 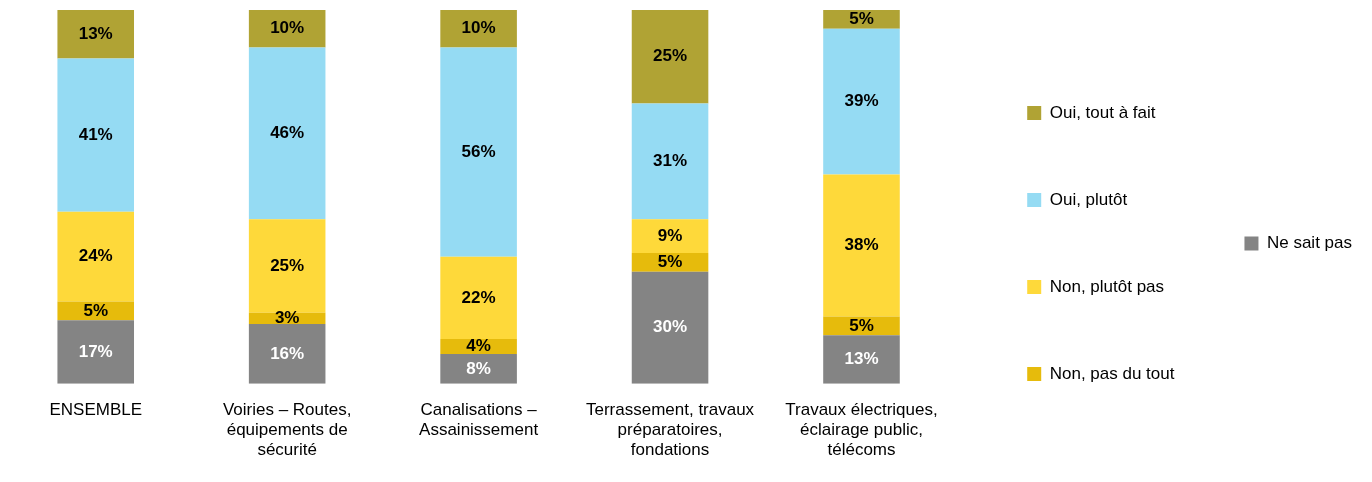 I want to click on data-label: 22%, so click(x=478, y=297).